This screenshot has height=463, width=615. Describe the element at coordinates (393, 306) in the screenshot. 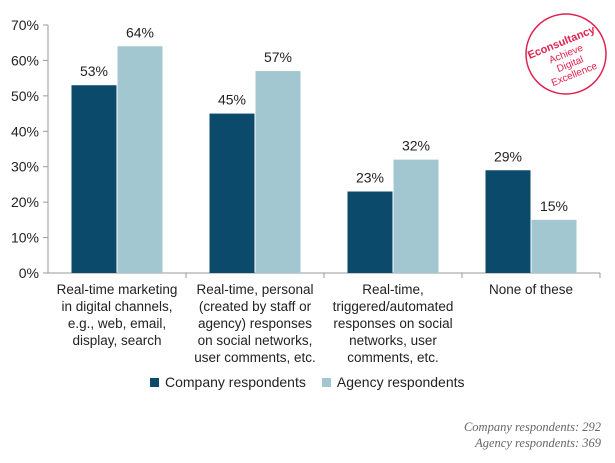

I see `x-tick-label: triggered/automated` at that location.